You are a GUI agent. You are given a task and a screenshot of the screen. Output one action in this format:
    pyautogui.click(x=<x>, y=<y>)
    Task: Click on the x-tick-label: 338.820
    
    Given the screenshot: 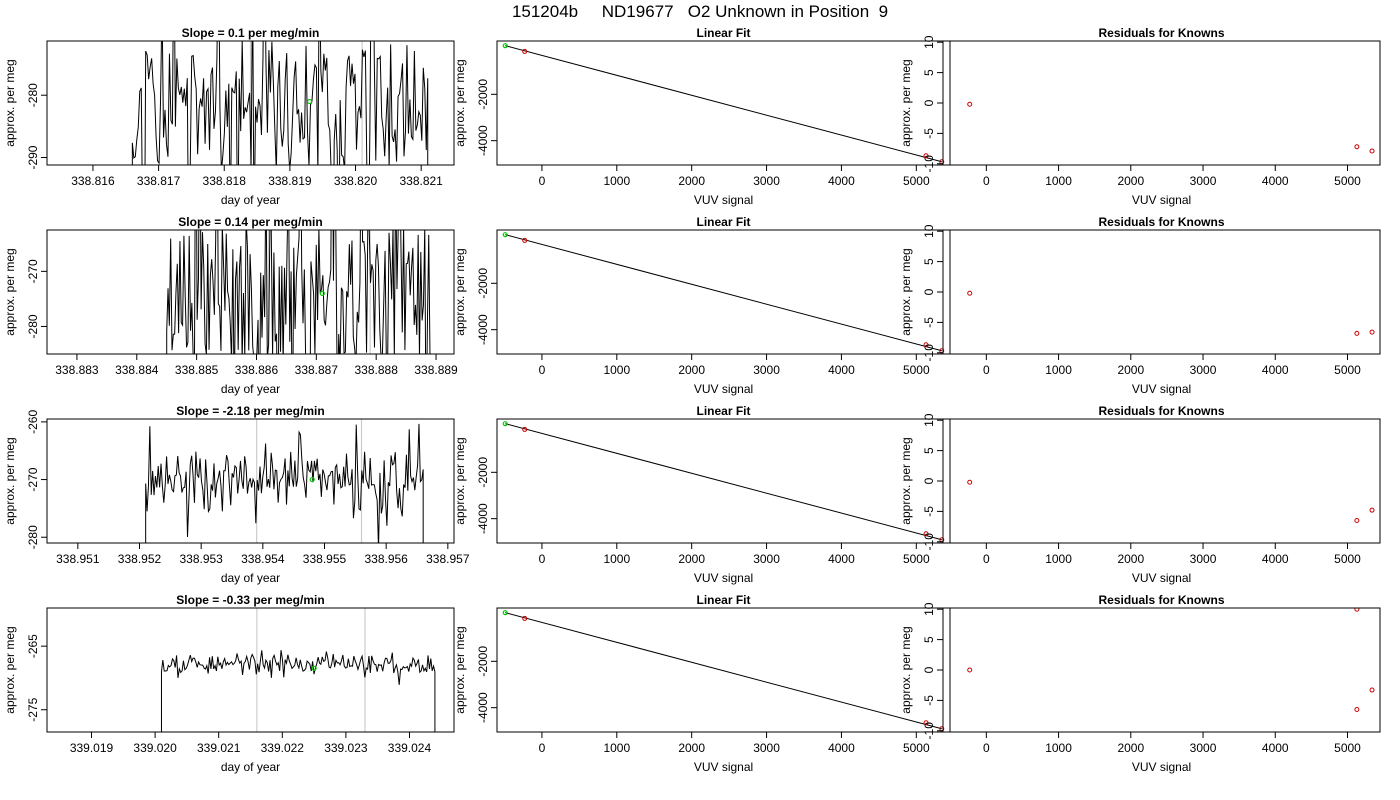 What is the action you would take?
    pyautogui.click(x=356, y=181)
    